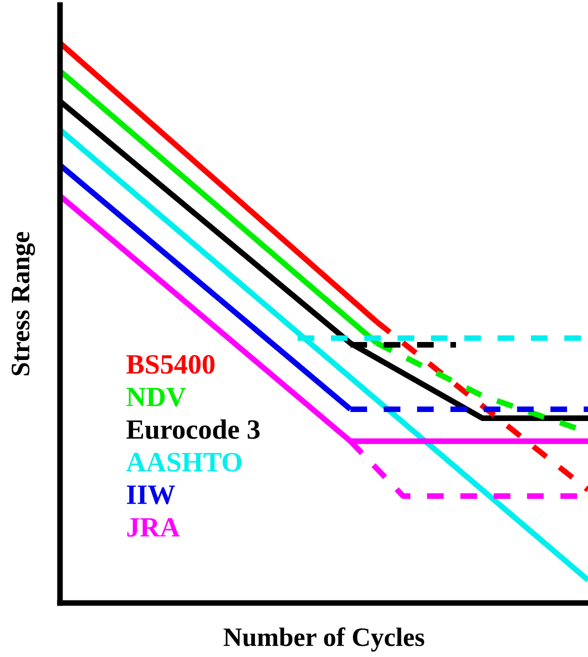 Image resolution: width=588 pixels, height=657 pixels. I want to click on y-axis-title: Stress Range, so click(23, 304).